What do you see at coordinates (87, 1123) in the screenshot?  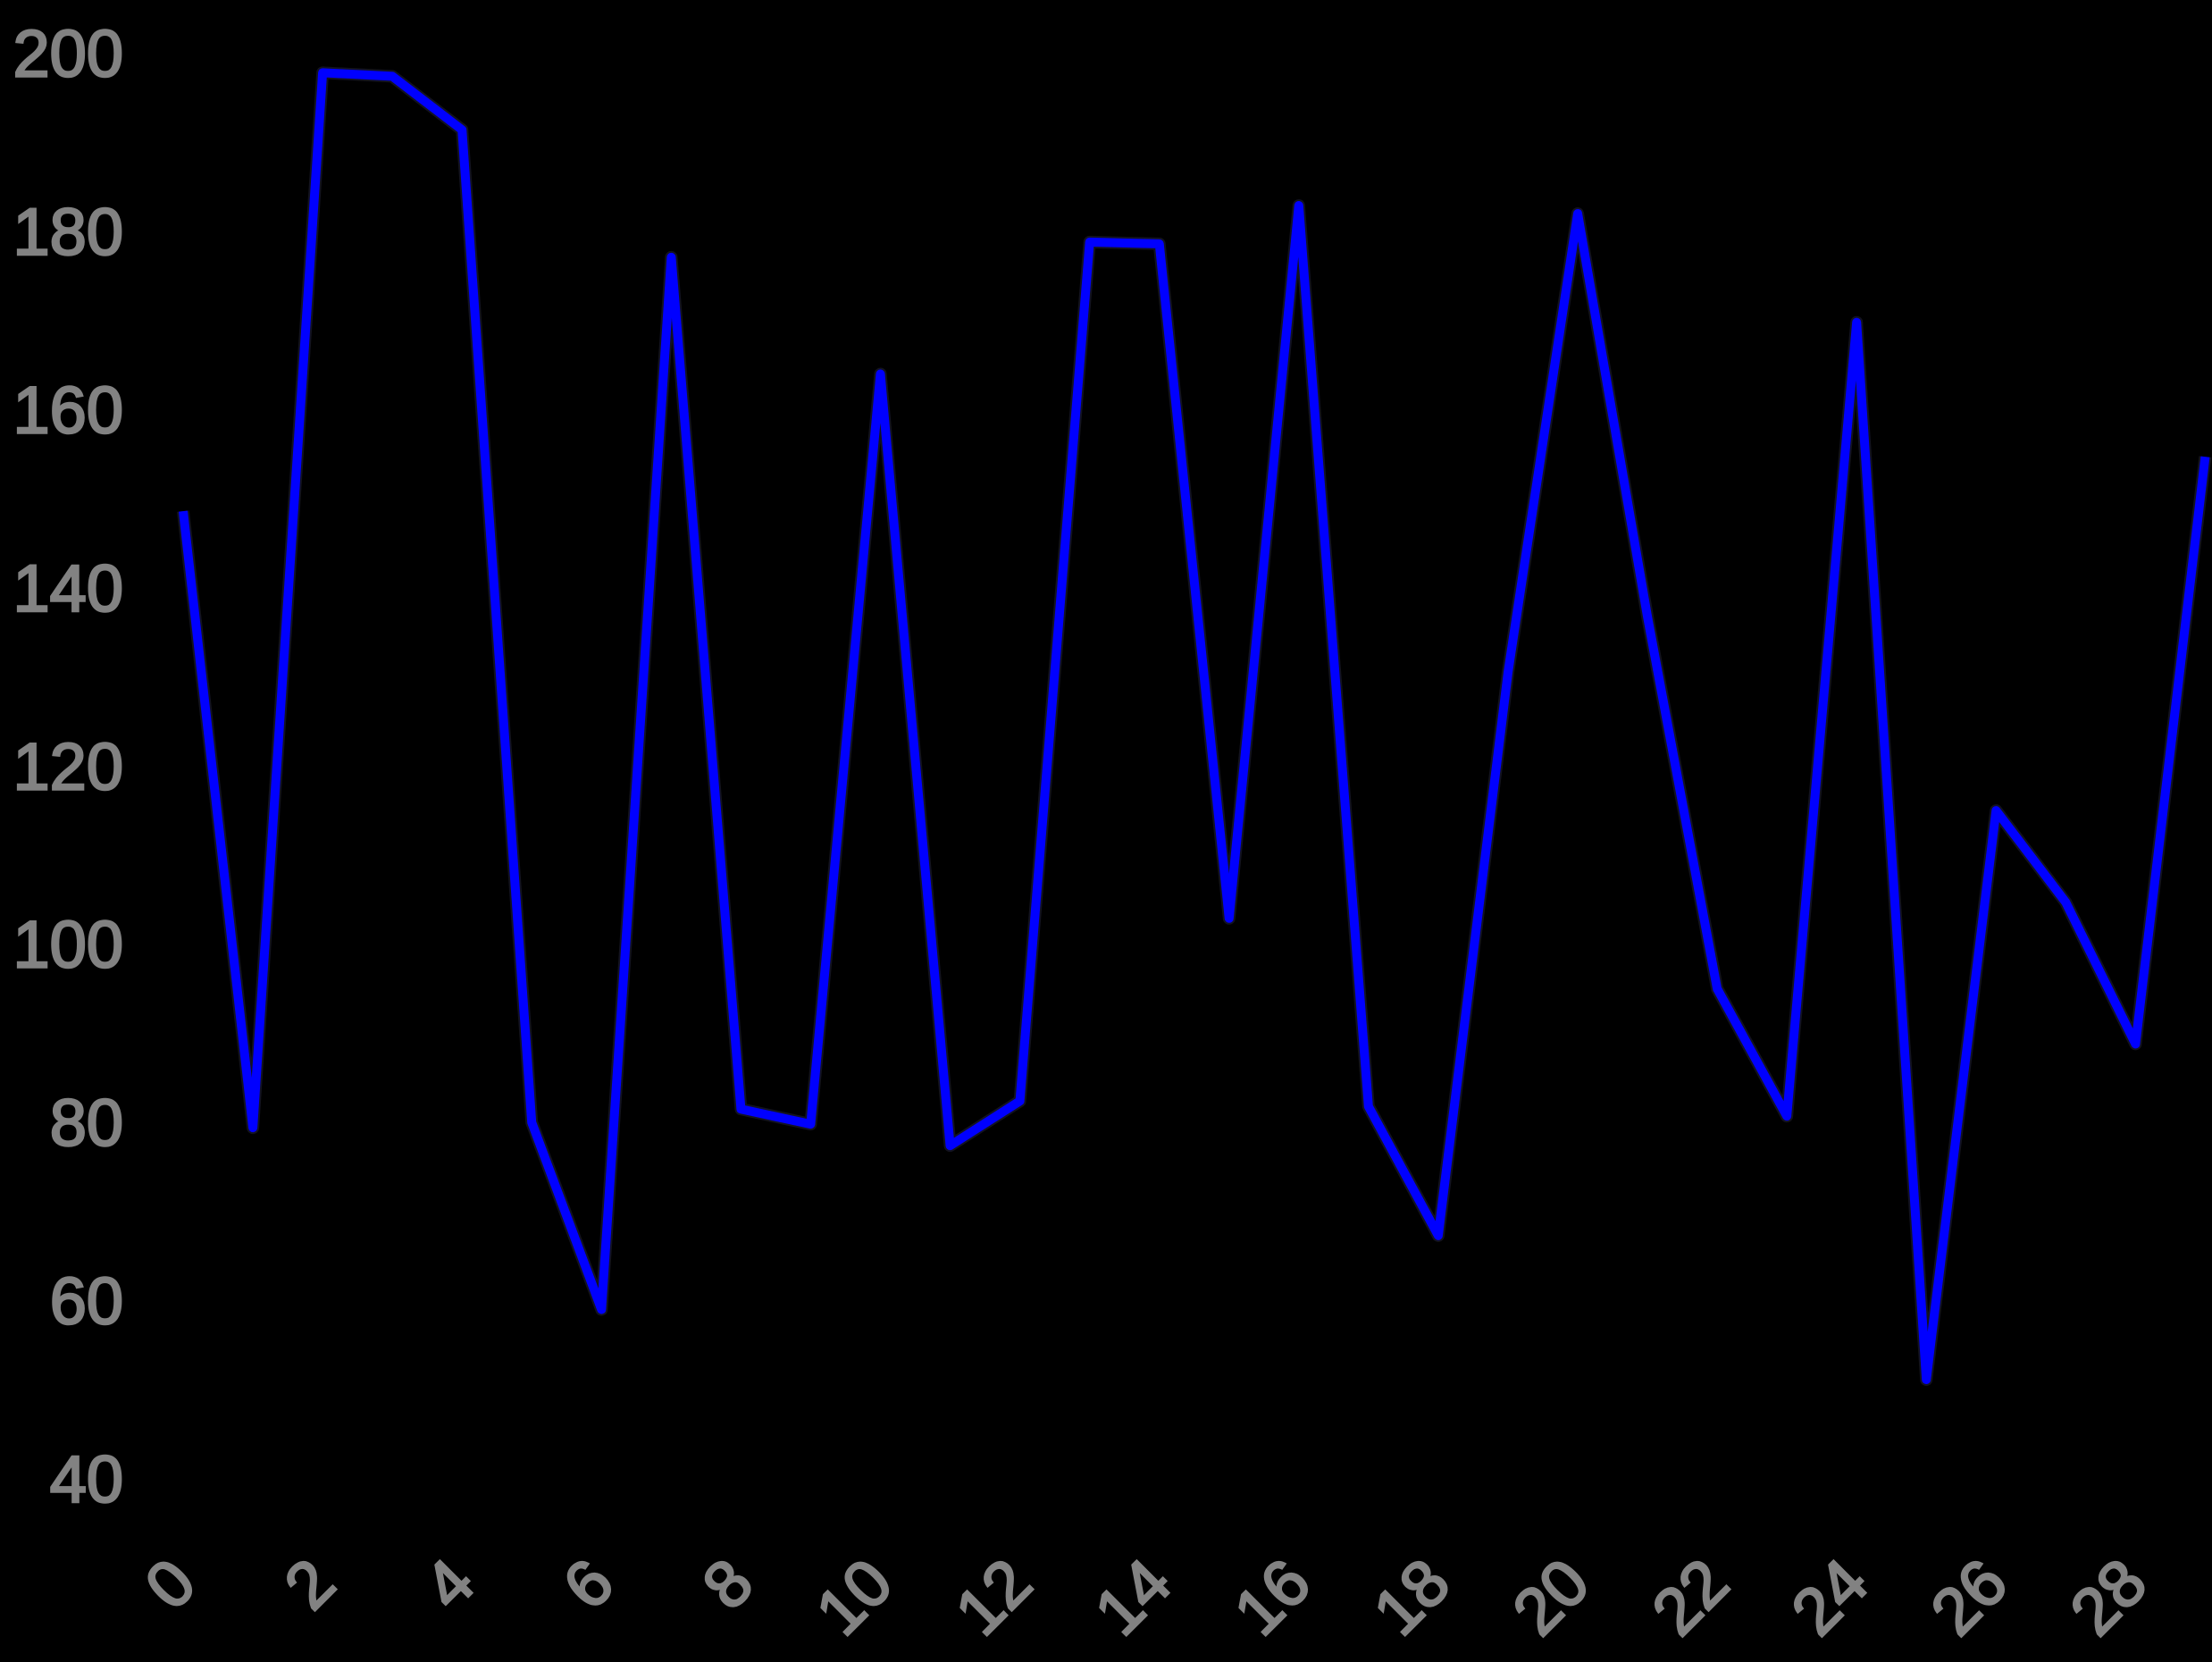 I see `svg-text: 80` at bounding box center [87, 1123].